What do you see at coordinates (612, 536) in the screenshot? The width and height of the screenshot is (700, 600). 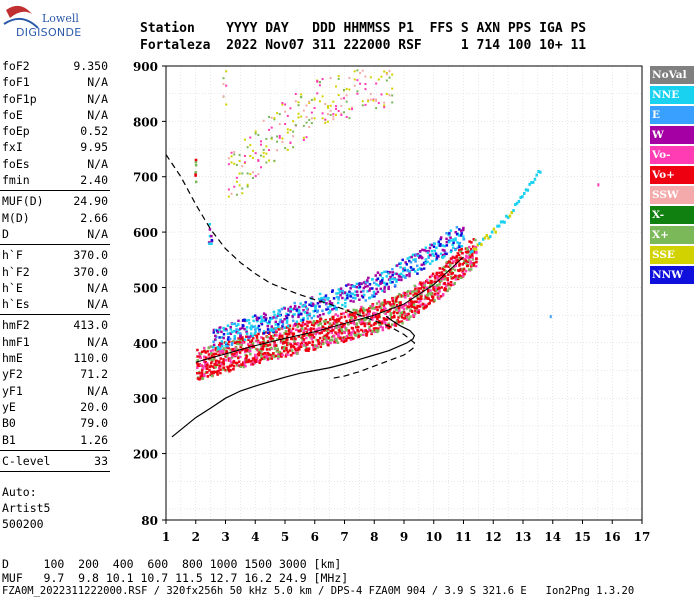 I see `x-tick-label: 16` at bounding box center [612, 536].